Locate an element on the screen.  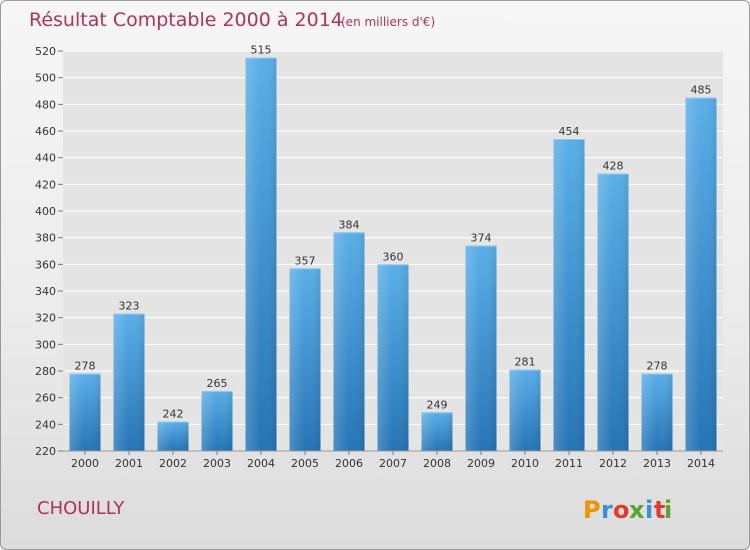
logo-letter: r is located at coordinates (607, 510).